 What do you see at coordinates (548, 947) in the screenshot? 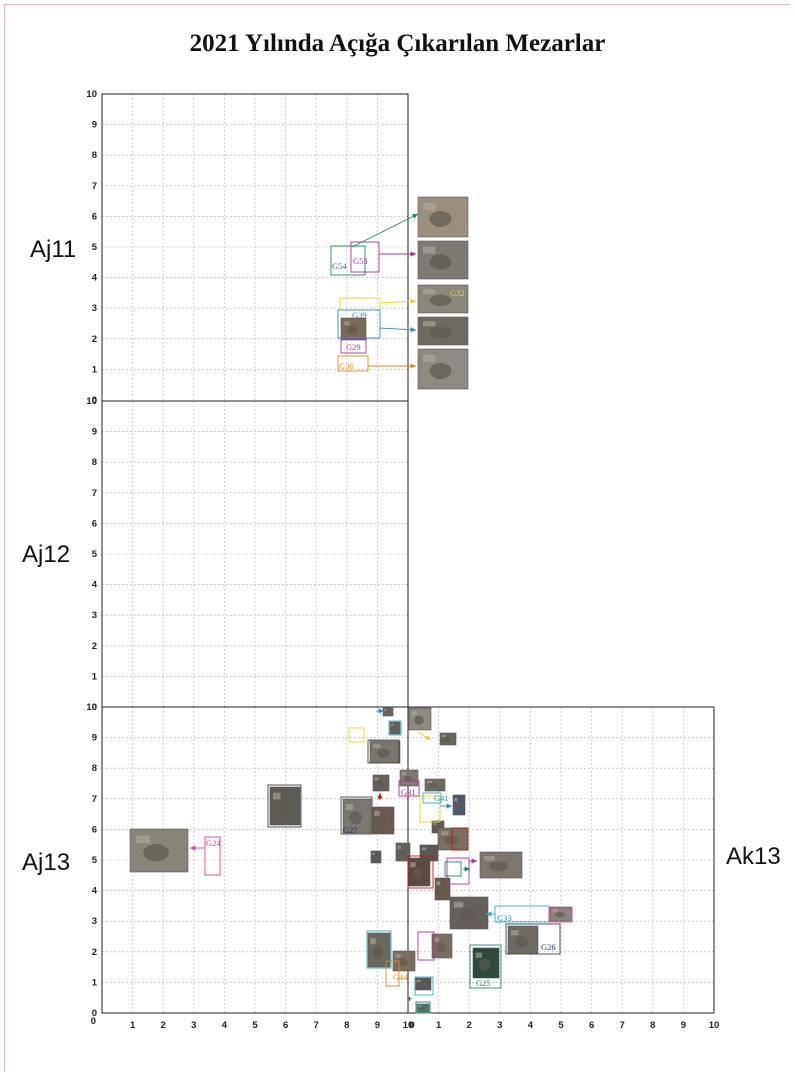
I see `grave-label-g26: G26` at bounding box center [548, 947].